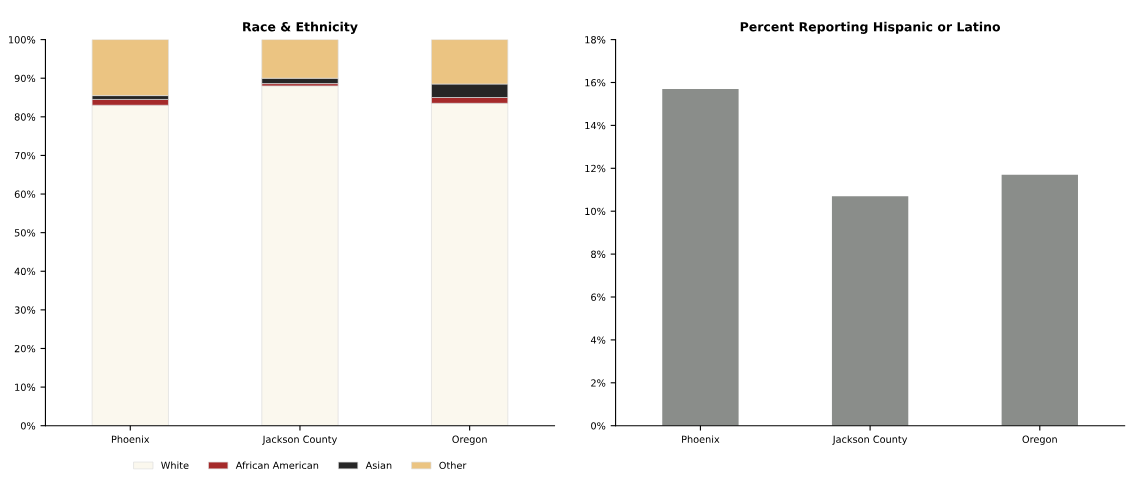 The width and height of the screenshot is (1136, 495). Describe the element at coordinates (453, 465) in the screenshot. I see `legend-label: Other` at that location.